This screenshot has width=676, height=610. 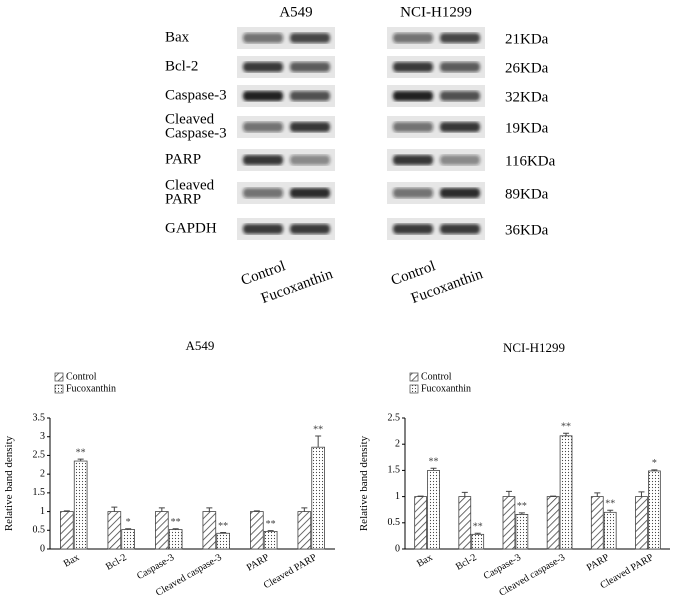 I want to click on y-axis-label: Relative band density, so click(x=9, y=483).